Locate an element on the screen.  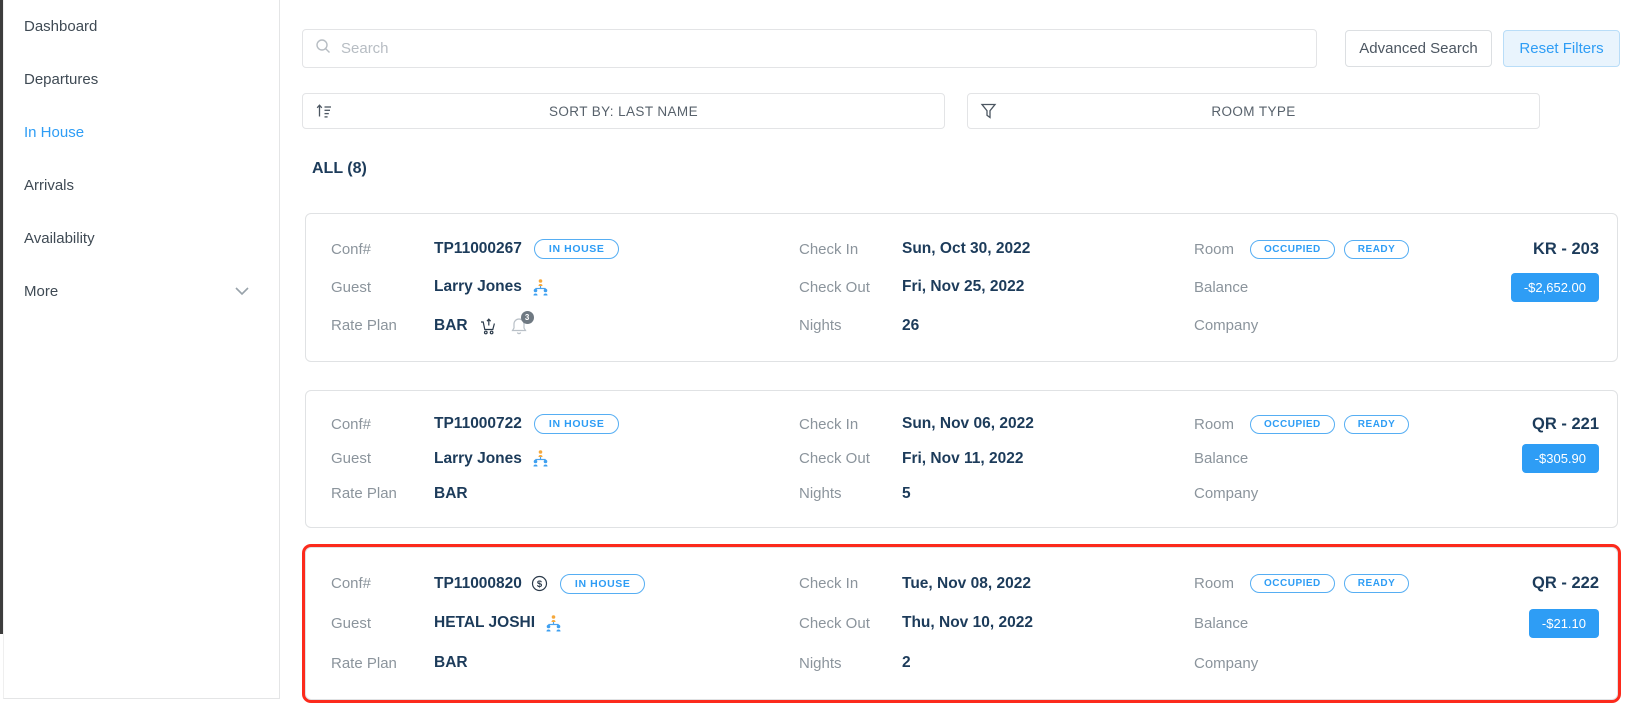
advanced-search-button: Advanced Search is located at coordinates (1418, 48).